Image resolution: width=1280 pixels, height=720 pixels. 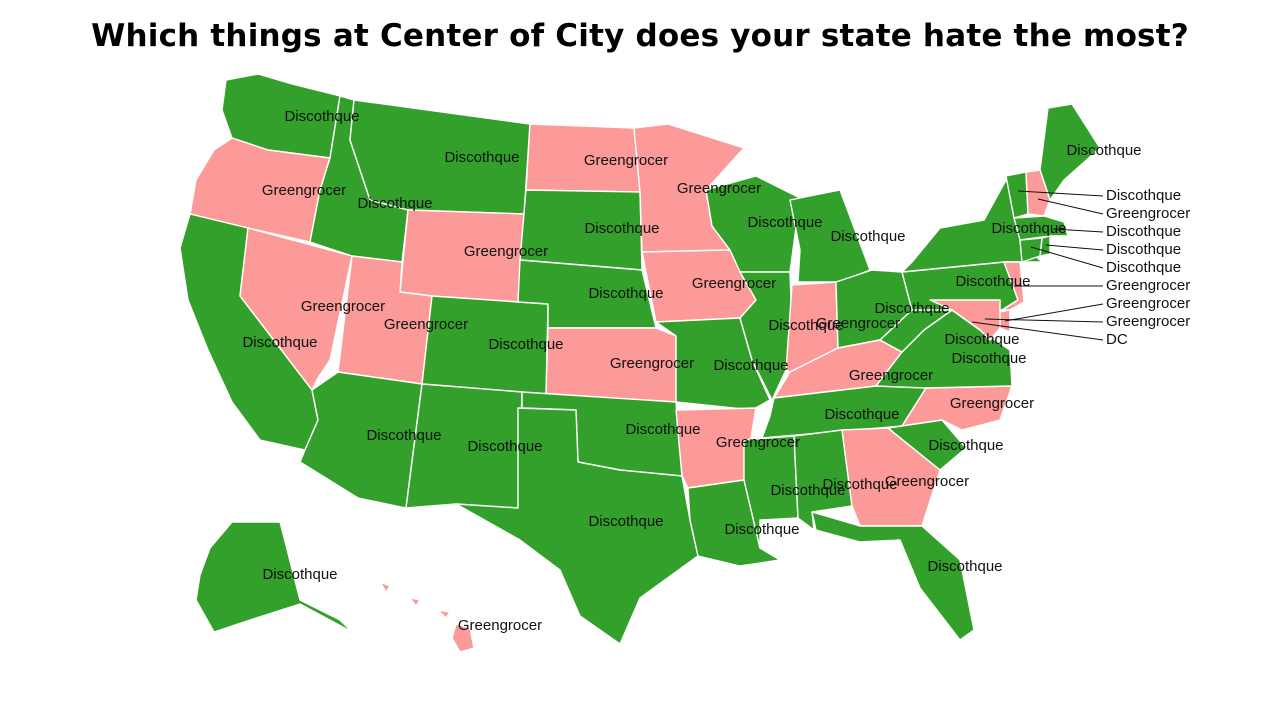 I want to click on state-label-az: Discothque, so click(x=403, y=435).